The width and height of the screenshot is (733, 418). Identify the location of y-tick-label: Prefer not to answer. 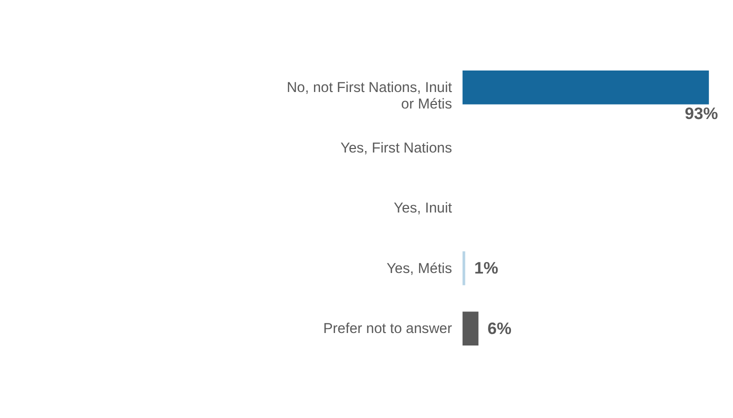
(387, 329).